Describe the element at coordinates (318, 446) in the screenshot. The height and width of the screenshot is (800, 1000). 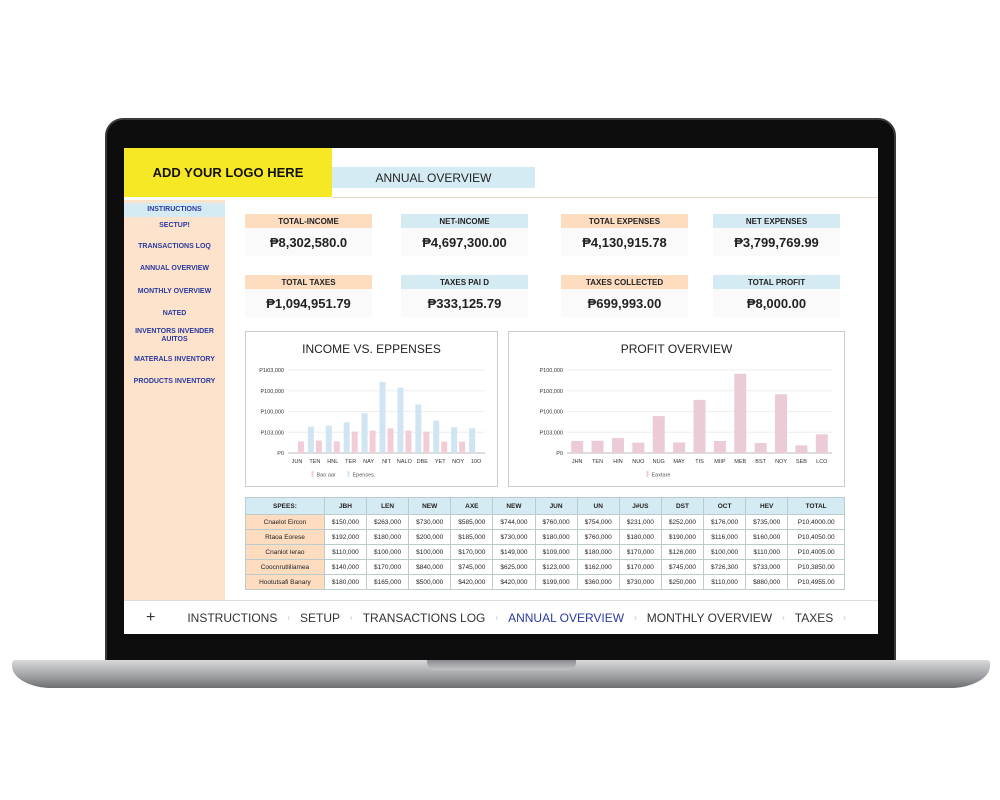
I see `bar-bao-aar` at that location.